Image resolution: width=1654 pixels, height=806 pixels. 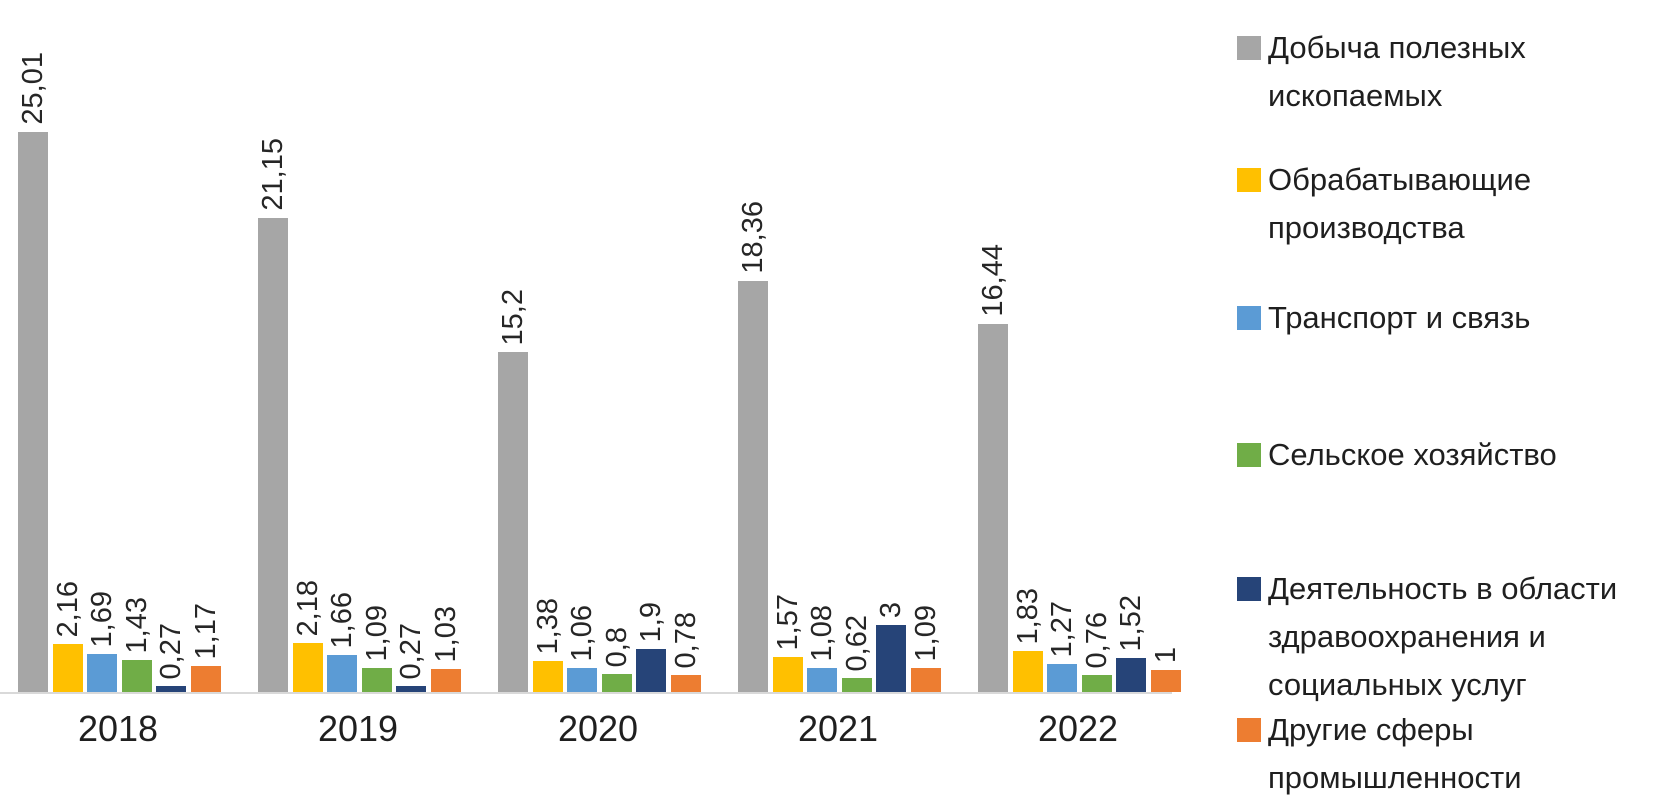 What do you see at coordinates (446, 346) in the screenshot?
I see `bar-slot-2019-s5: 1,03` at bounding box center [446, 346].